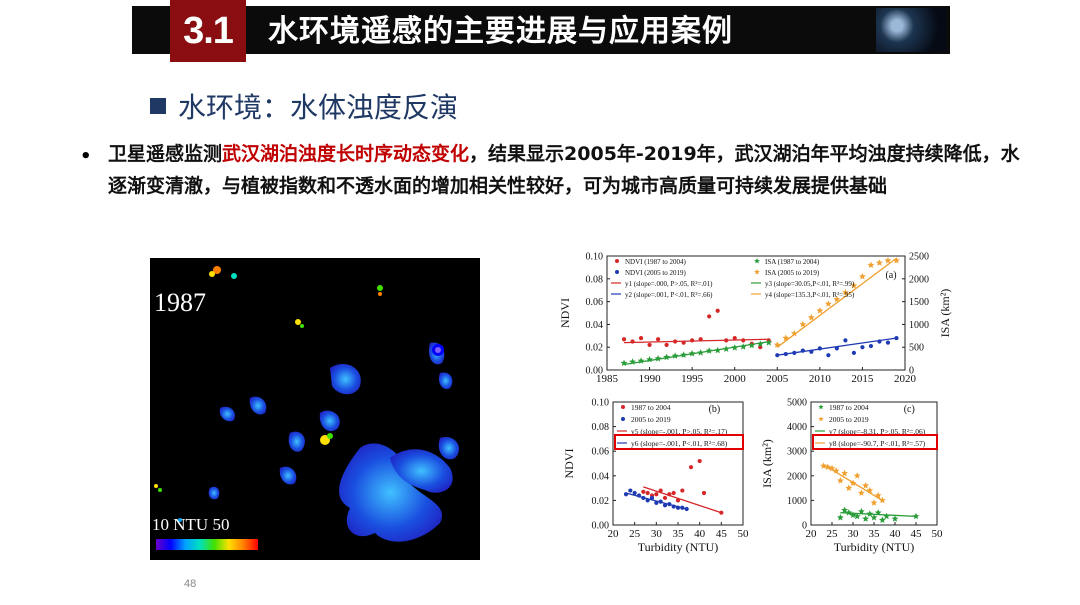  What do you see at coordinates (812, 534) in the screenshot?
I see `x-tick-label: 20` at bounding box center [812, 534].